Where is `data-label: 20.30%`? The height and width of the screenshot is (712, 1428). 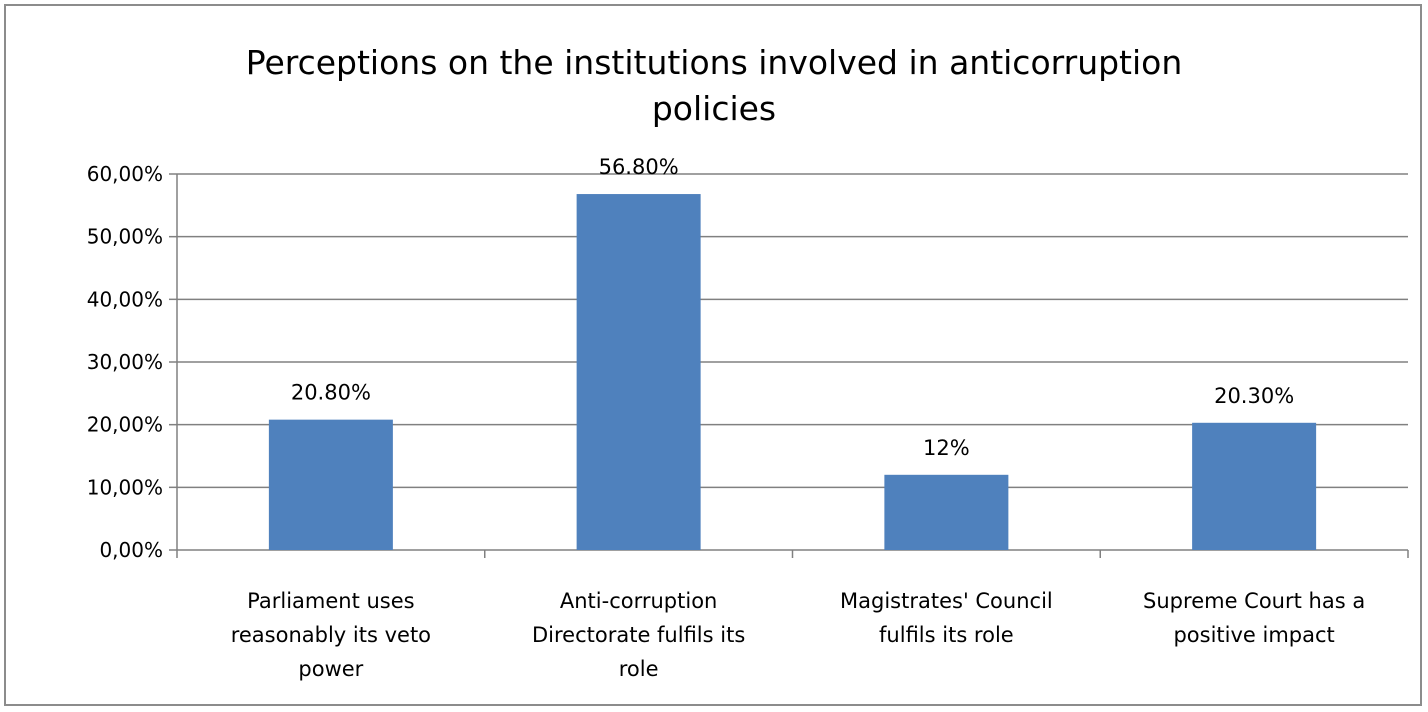 data-label: 20.30% is located at coordinates (1254, 396).